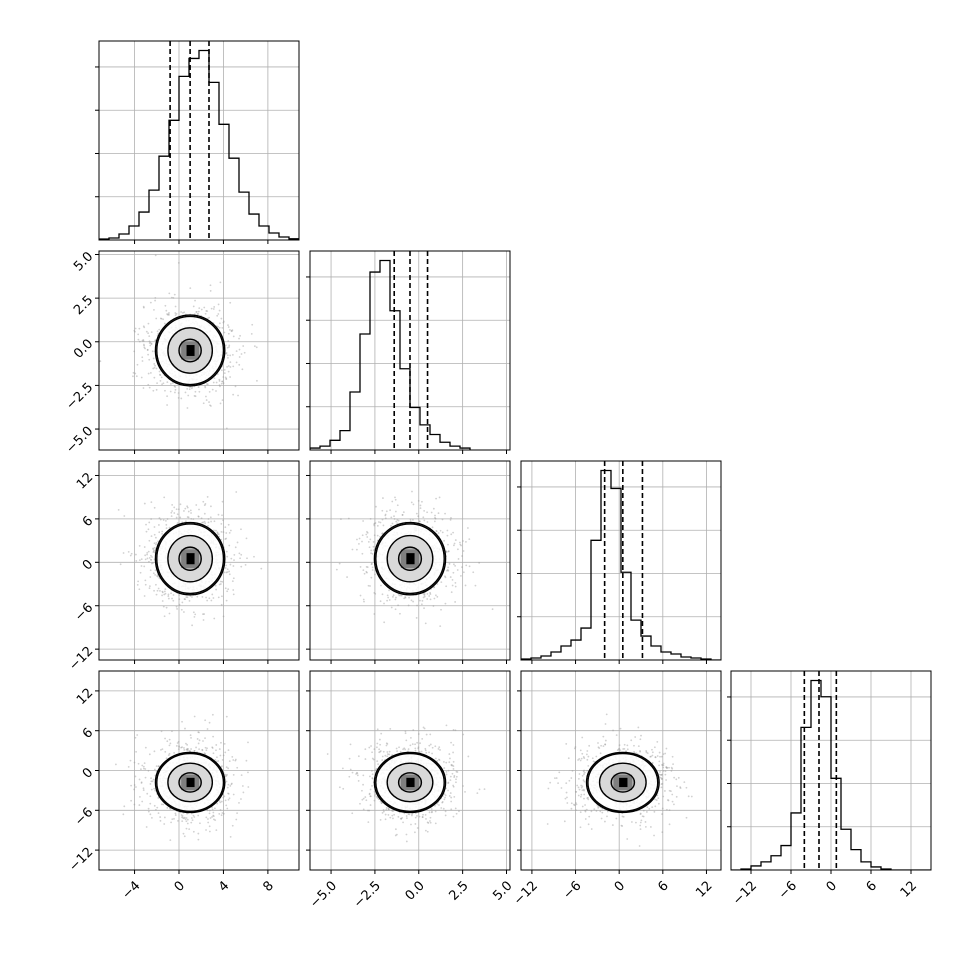 This screenshot has height=970, width=970. Describe the element at coordinates (190, 782) in the screenshot. I see `contour-line` at that location.